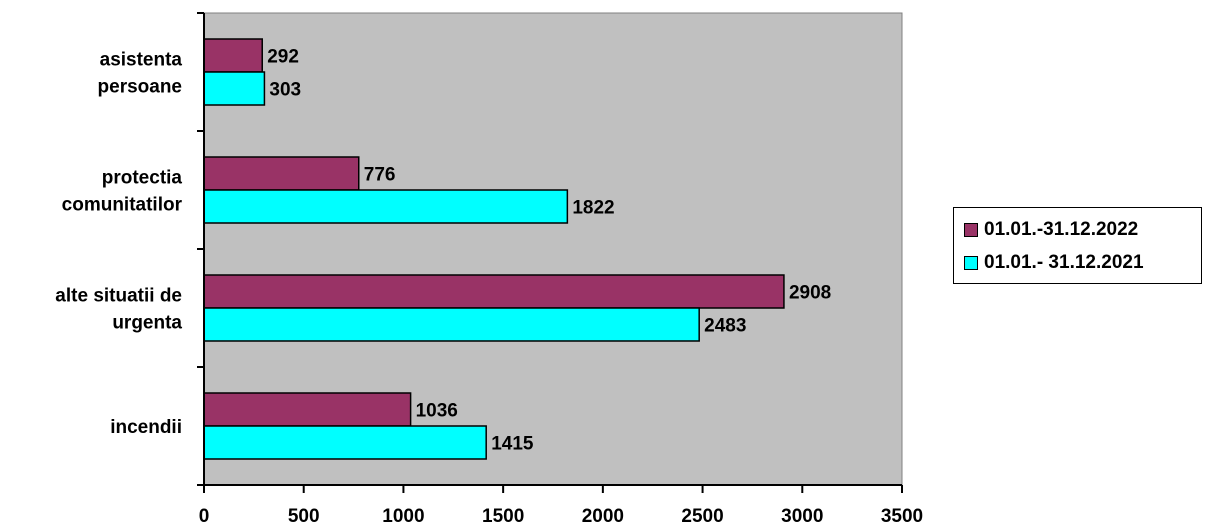 The width and height of the screenshot is (1205, 531). What do you see at coordinates (810, 293) in the screenshot?
I see `data-label: 2908` at bounding box center [810, 293].